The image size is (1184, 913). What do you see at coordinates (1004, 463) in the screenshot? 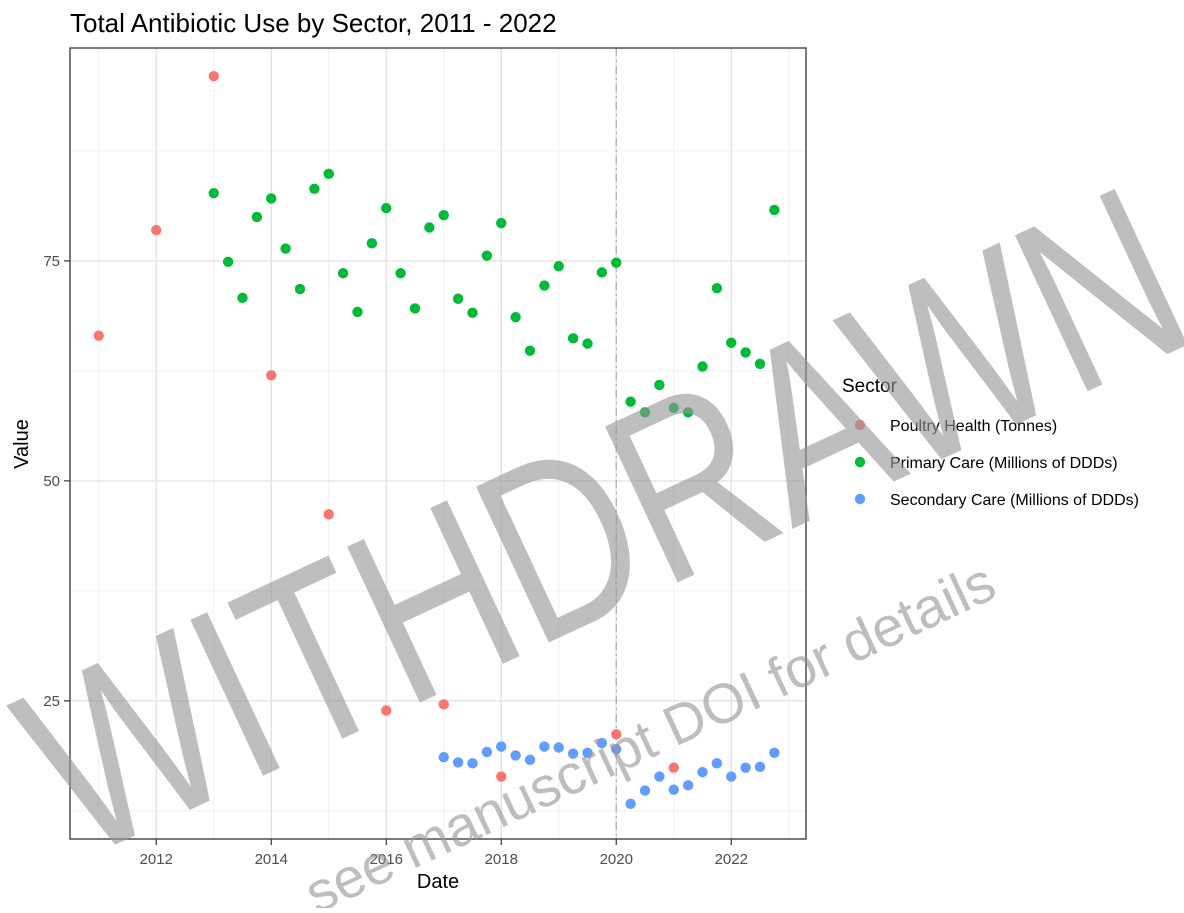
I see `legend-label: Primary Care (Millions of DDDs)` at bounding box center [1004, 463].